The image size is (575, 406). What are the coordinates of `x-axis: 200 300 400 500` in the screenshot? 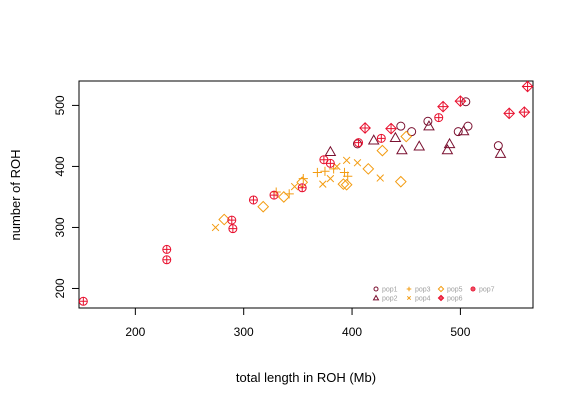 It's located at (298, 323).